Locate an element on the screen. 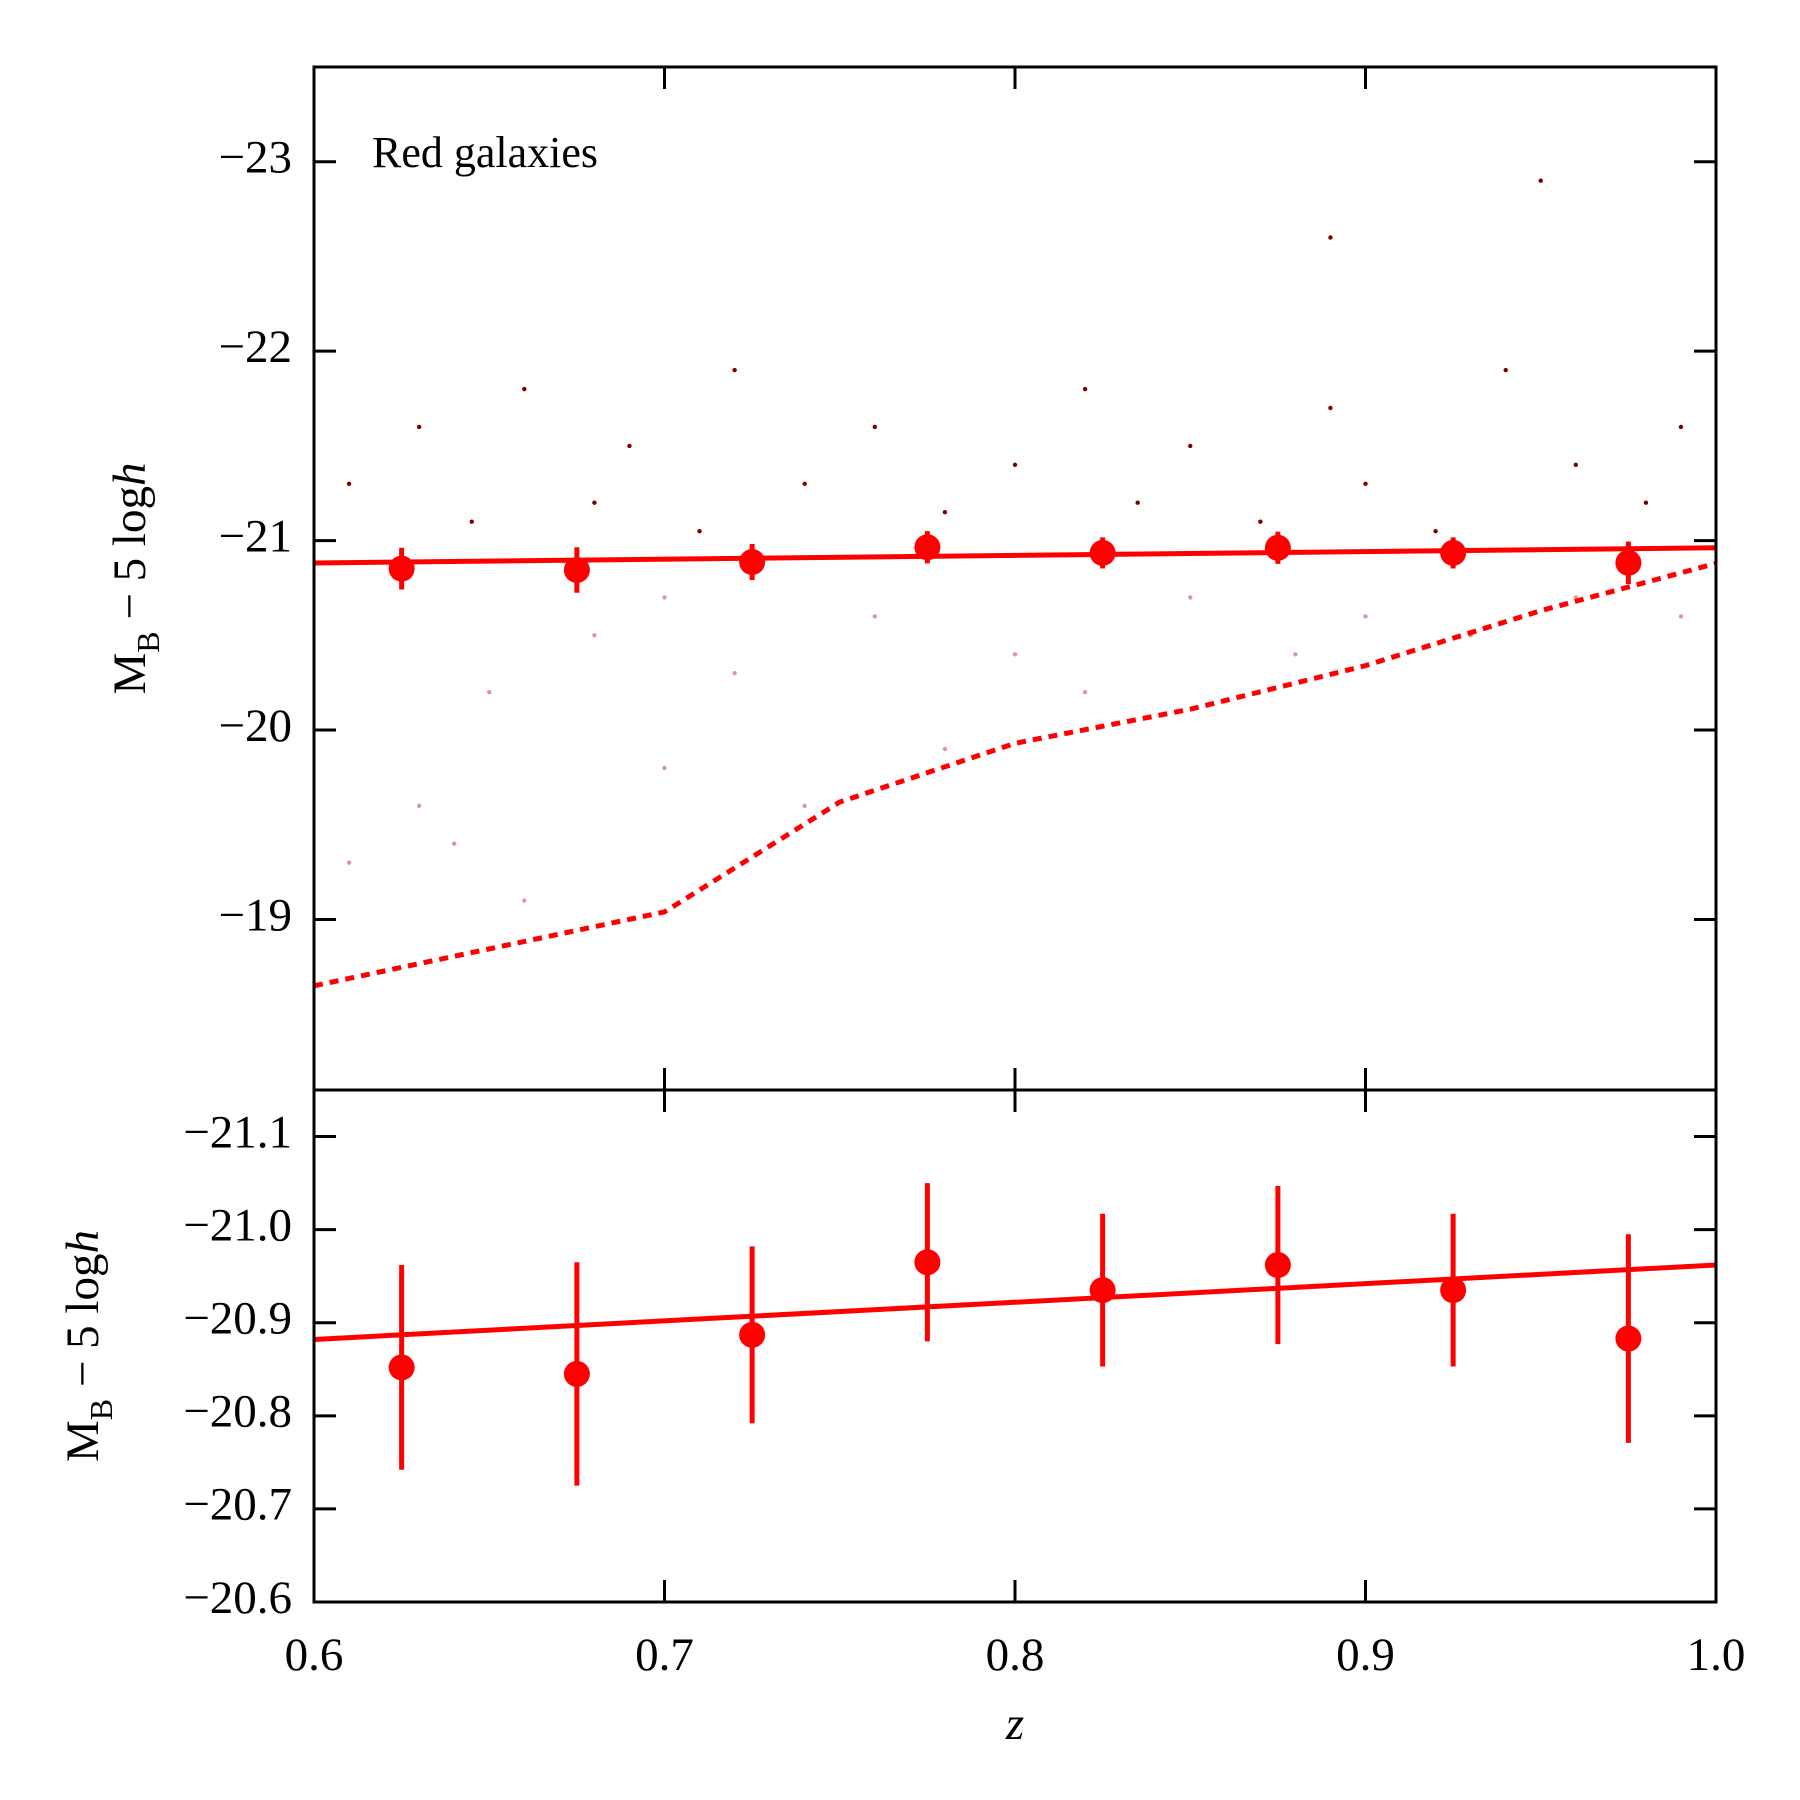 Image resolution: width=1800 pixels, height=1800 pixels. x-tick-label: 1.0 is located at coordinates (1716, 1655).